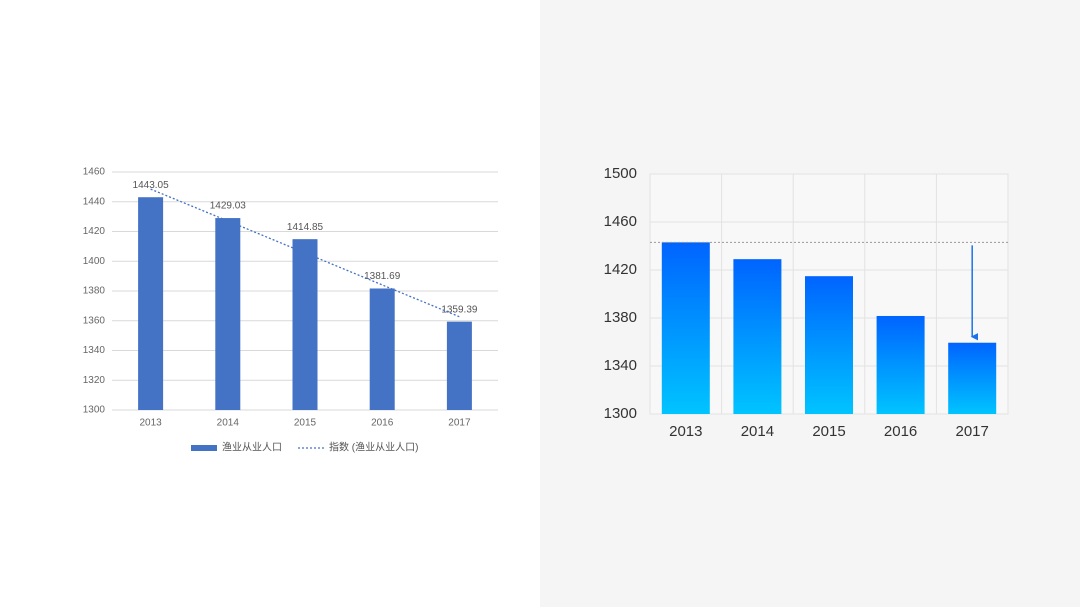  Describe the element at coordinates (252, 448) in the screenshot. I see `legend-label: 渔业从业人口` at that location.